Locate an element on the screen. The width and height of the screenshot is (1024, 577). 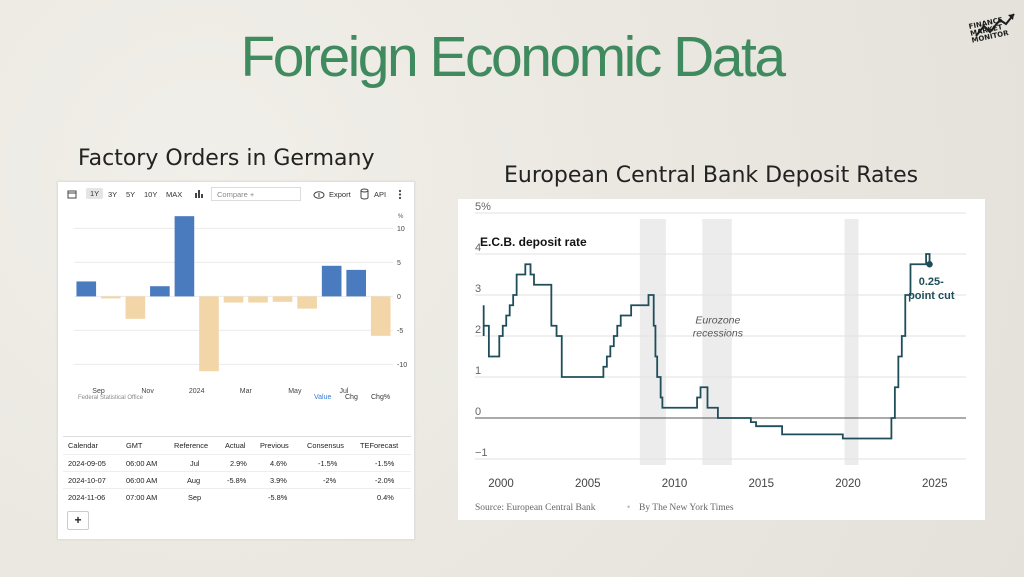
y-tick-label: 1 is located at coordinates (478, 371).